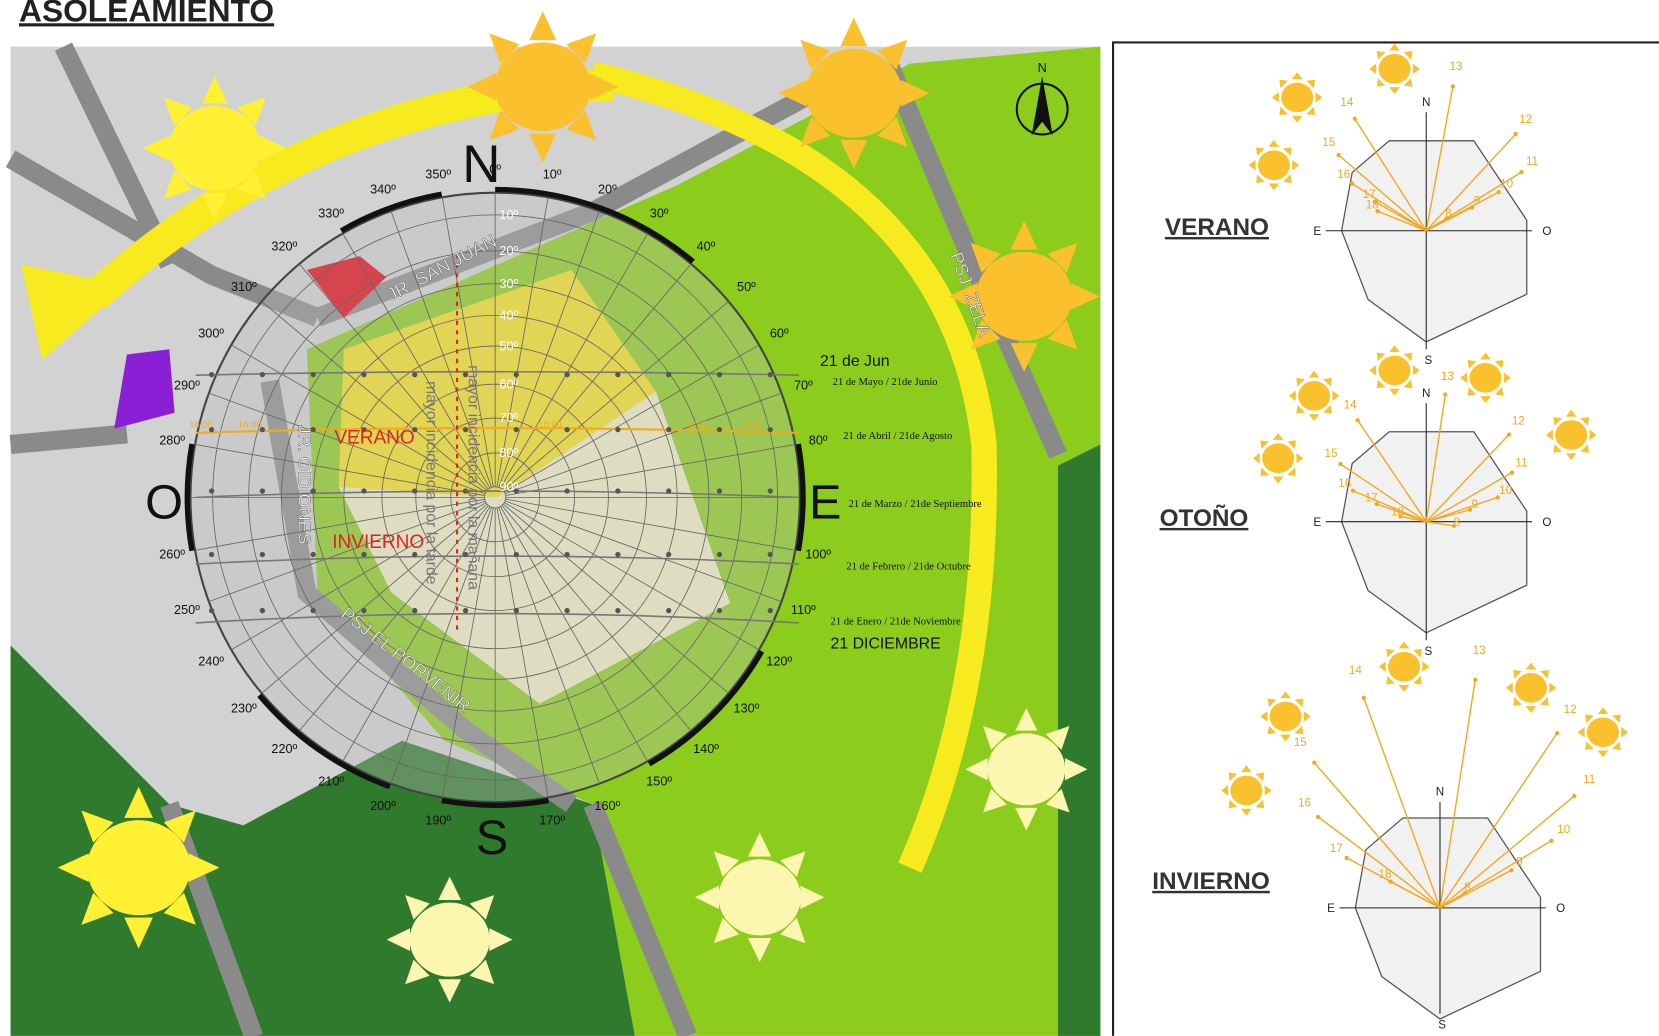 The image size is (1659, 1036). I want to click on sun-path-line, so click(497, 430).